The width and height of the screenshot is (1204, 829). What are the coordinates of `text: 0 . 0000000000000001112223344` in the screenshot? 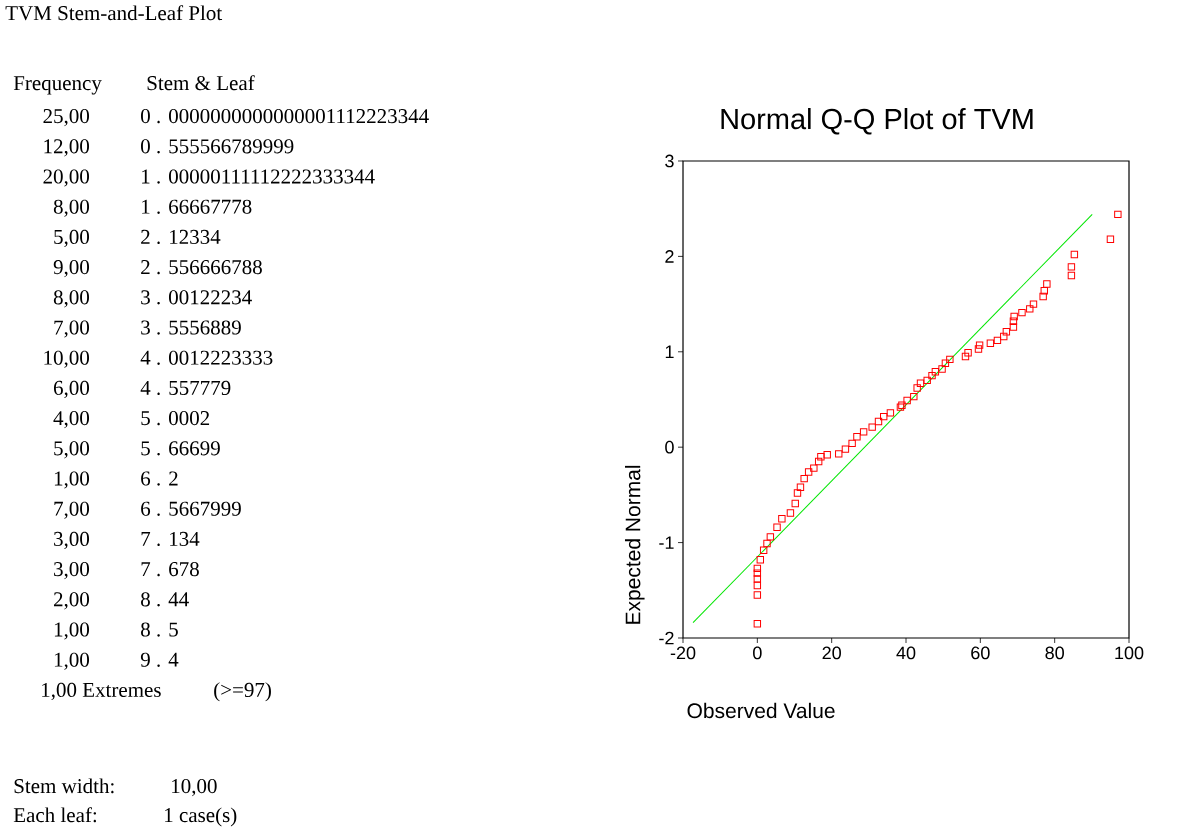 It's located at (285, 116).